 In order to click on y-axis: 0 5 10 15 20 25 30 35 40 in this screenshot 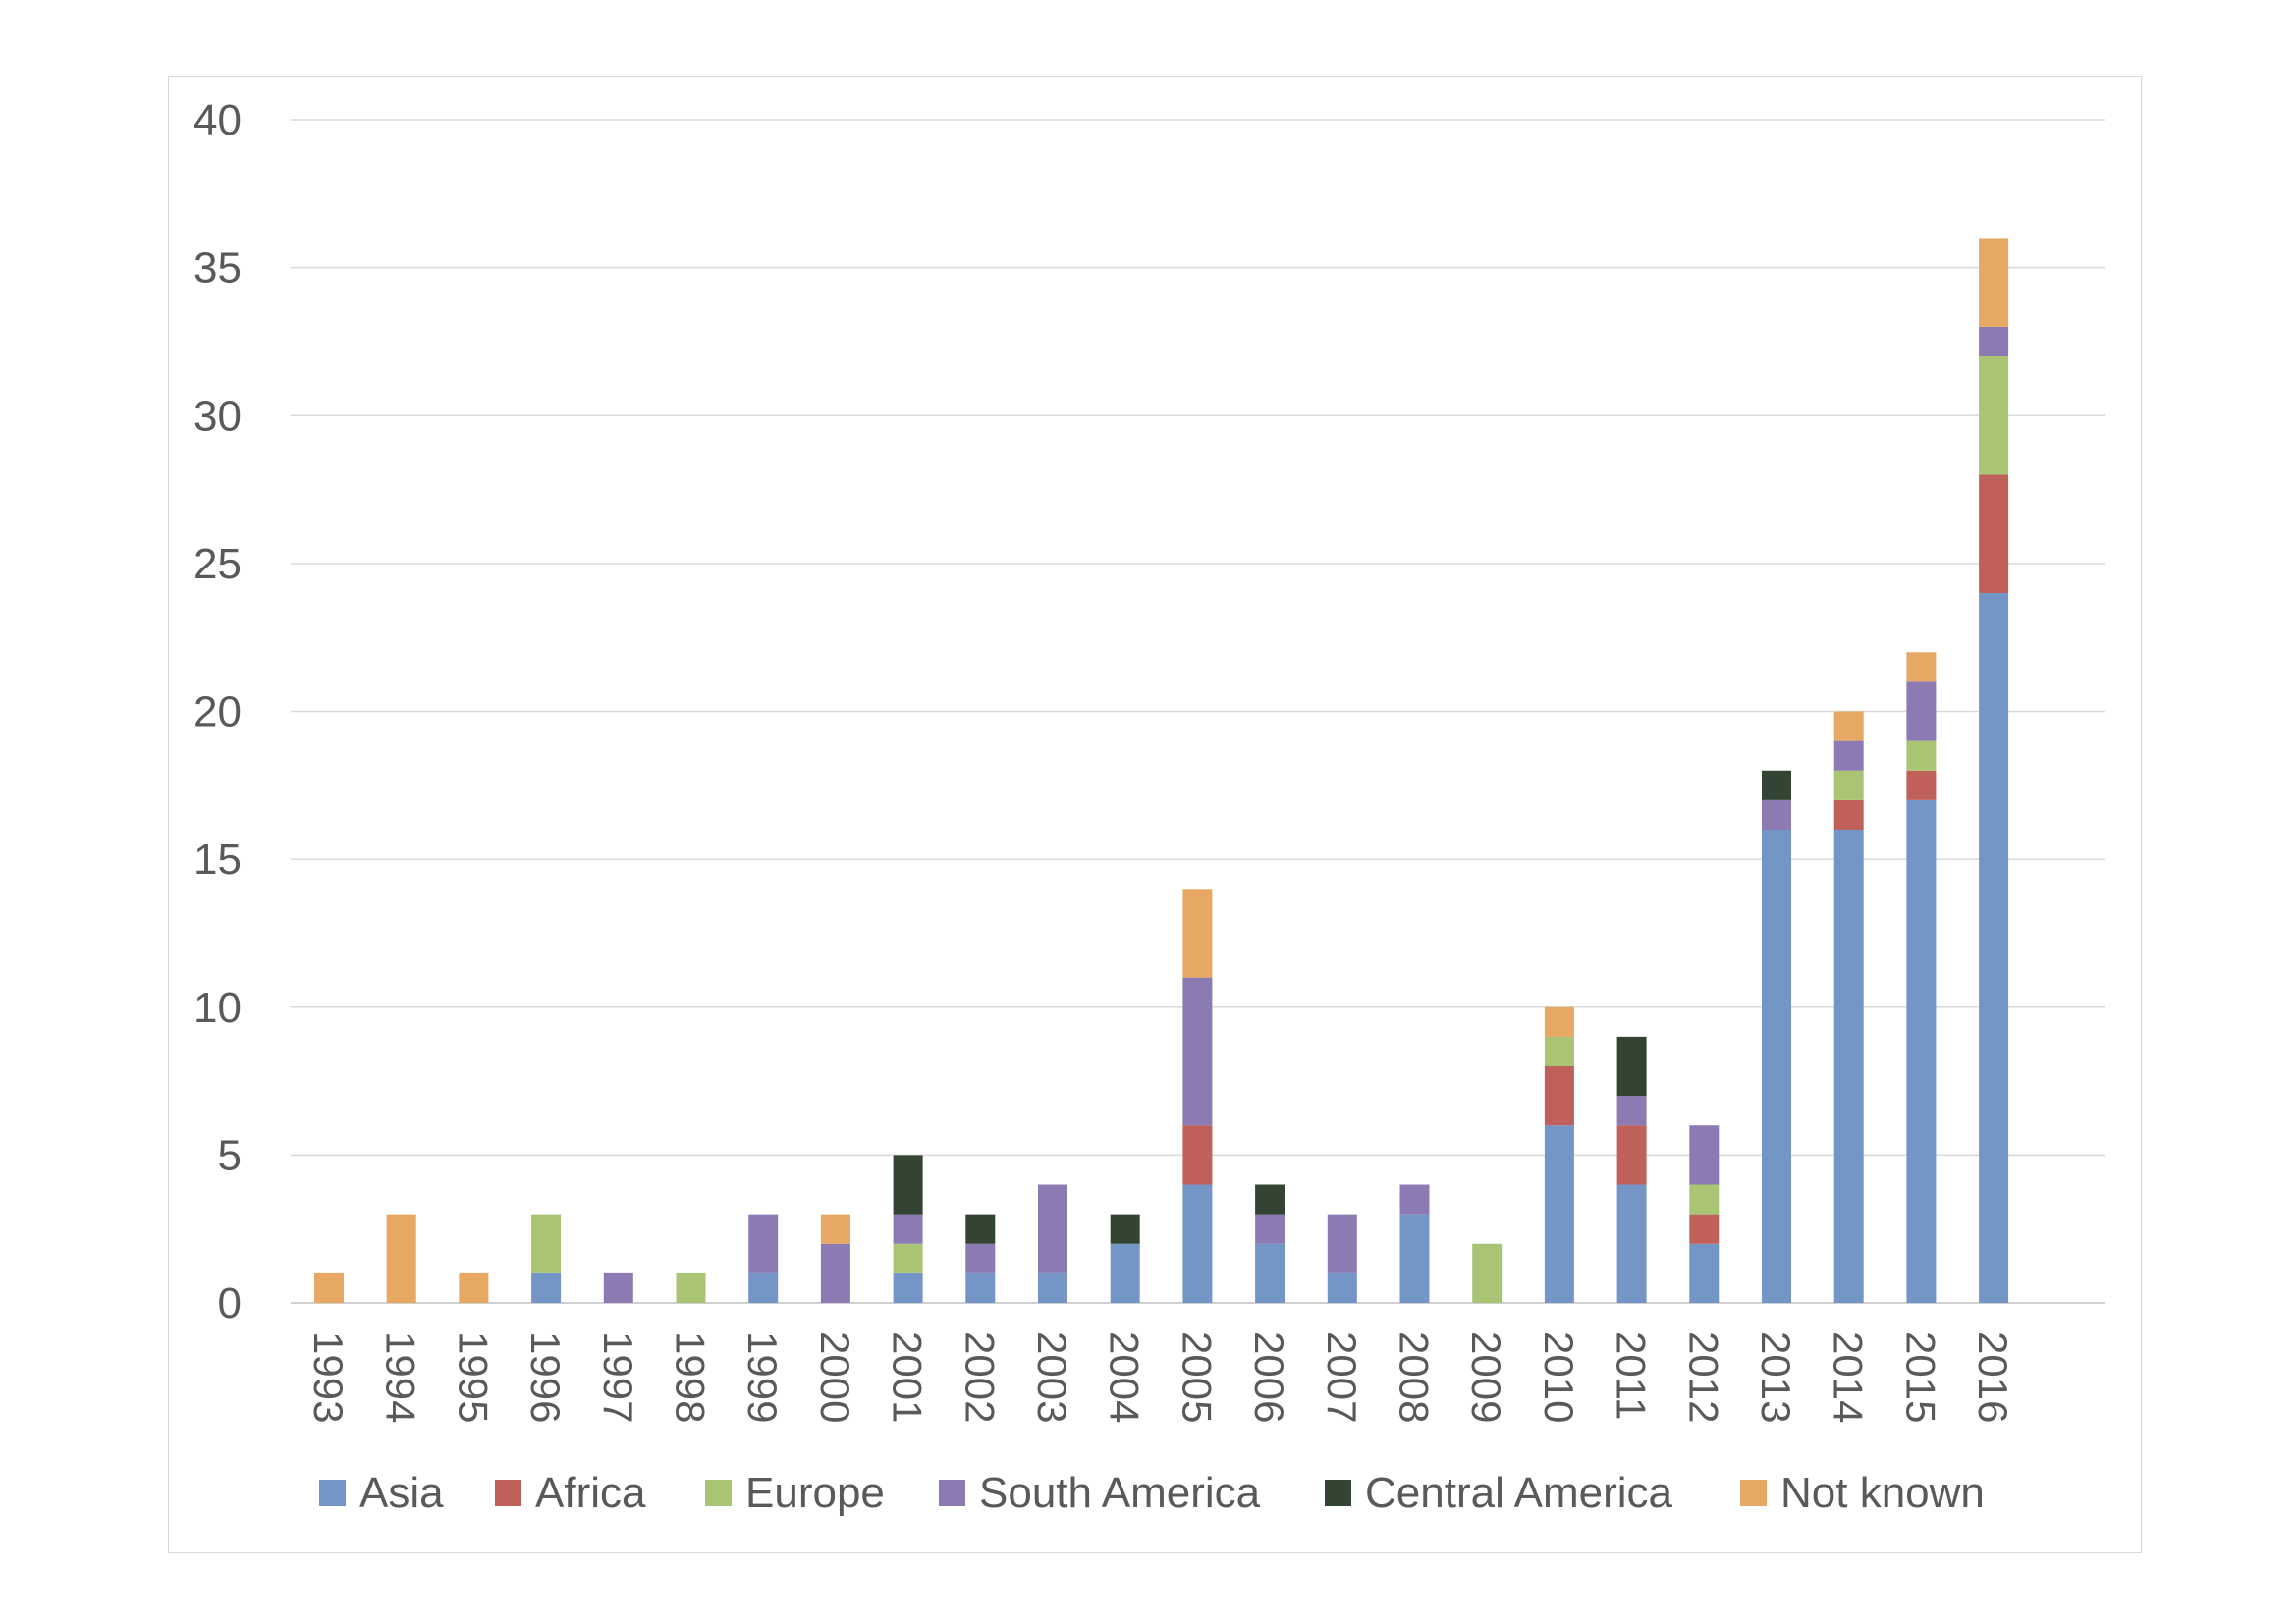, I will do `click(217, 711)`.